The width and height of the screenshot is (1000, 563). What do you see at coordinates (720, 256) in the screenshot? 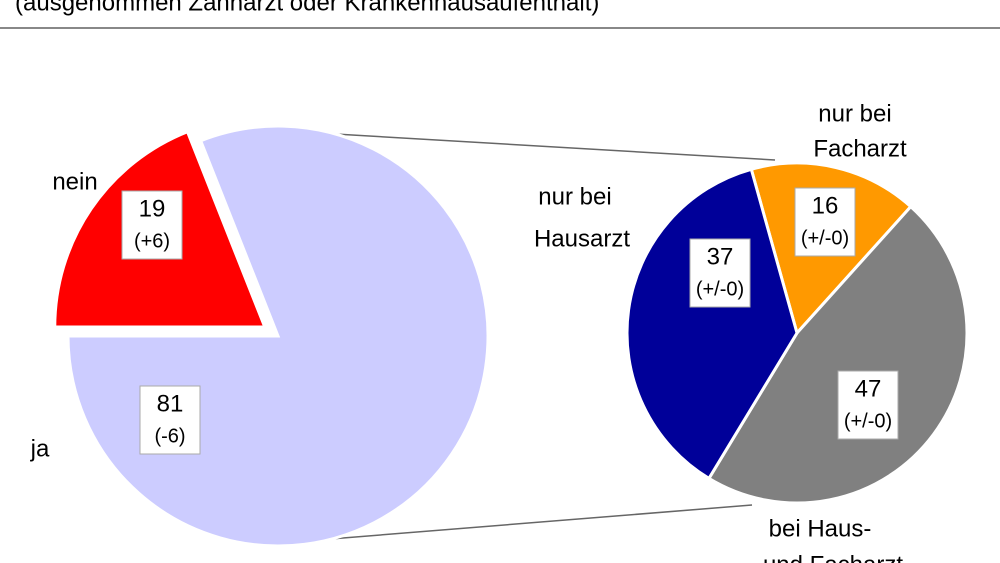
I see `value-label: 37` at bounding box center [720, 256].